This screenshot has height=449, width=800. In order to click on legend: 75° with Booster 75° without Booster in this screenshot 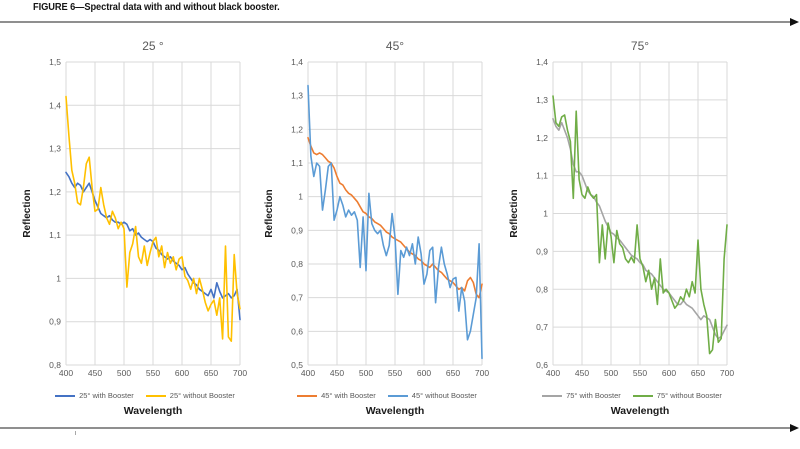, I will do `click(632, 395)`.